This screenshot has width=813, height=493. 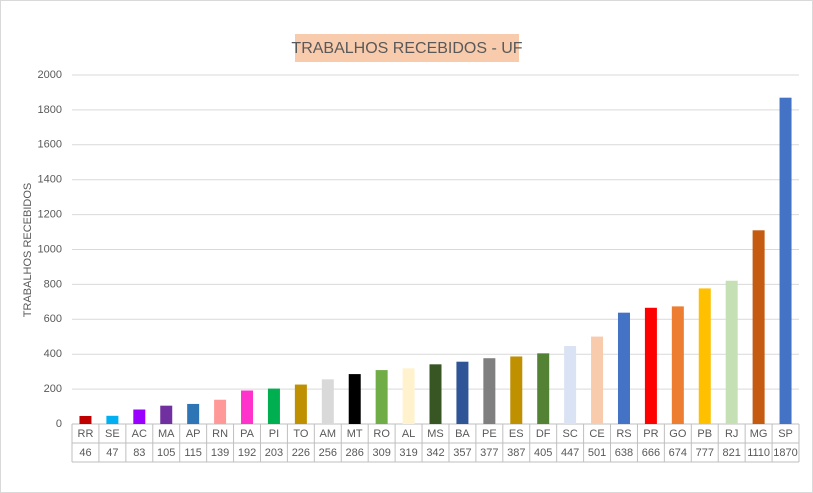 What do you see at coordinates (85, 453) in the screenshot?
I see `table-value: 46` at bounding box center [85, 453].